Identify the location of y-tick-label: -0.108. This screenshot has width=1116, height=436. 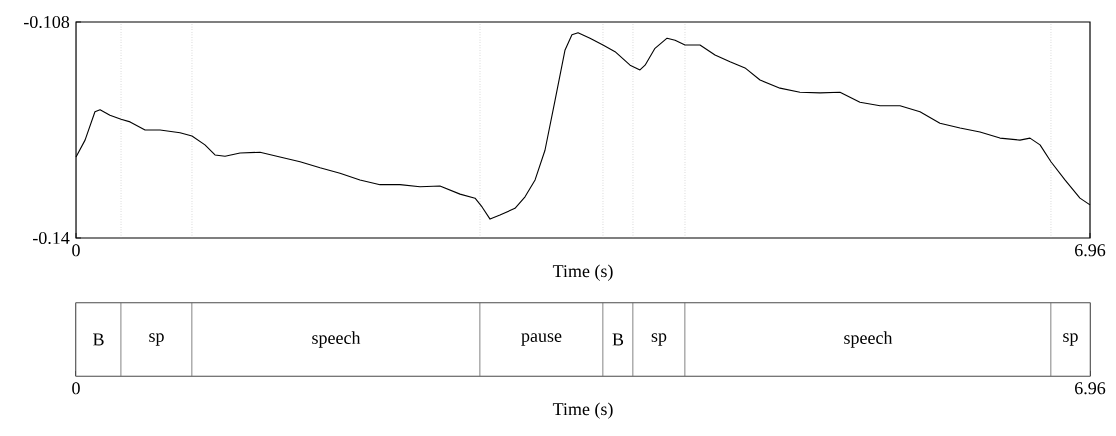
(47, 22).